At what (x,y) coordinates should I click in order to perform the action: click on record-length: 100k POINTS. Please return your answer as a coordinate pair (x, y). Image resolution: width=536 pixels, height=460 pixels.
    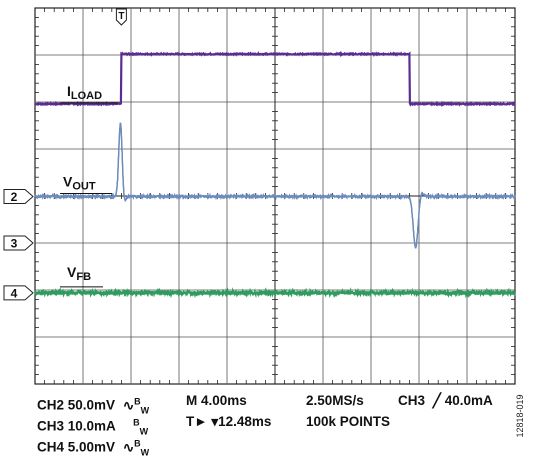
    Looking at the image, I should click on (348, 421).